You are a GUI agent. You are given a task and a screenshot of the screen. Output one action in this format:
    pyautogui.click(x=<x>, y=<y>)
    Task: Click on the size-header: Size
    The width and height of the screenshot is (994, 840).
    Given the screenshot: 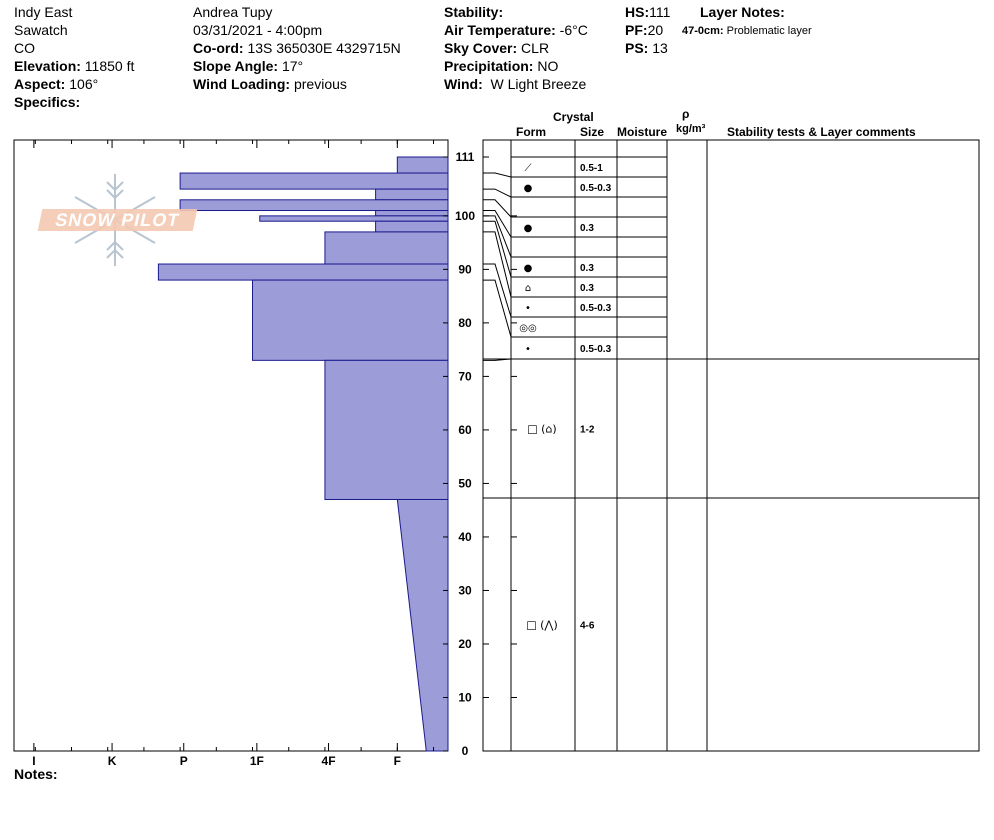 What is the action you would take?
    pyautogui.click(x=592, y=132)
    